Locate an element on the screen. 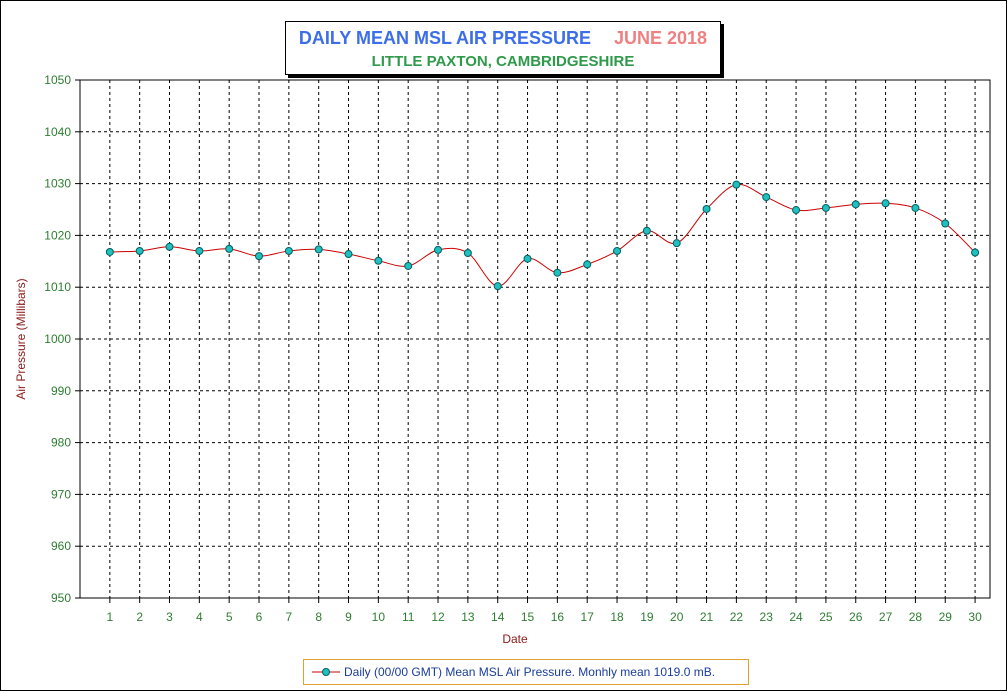 Image resolution: width=1007 pixels, height=691 pixels. x-tick-label: 2 is located at coordinates (139, 617).